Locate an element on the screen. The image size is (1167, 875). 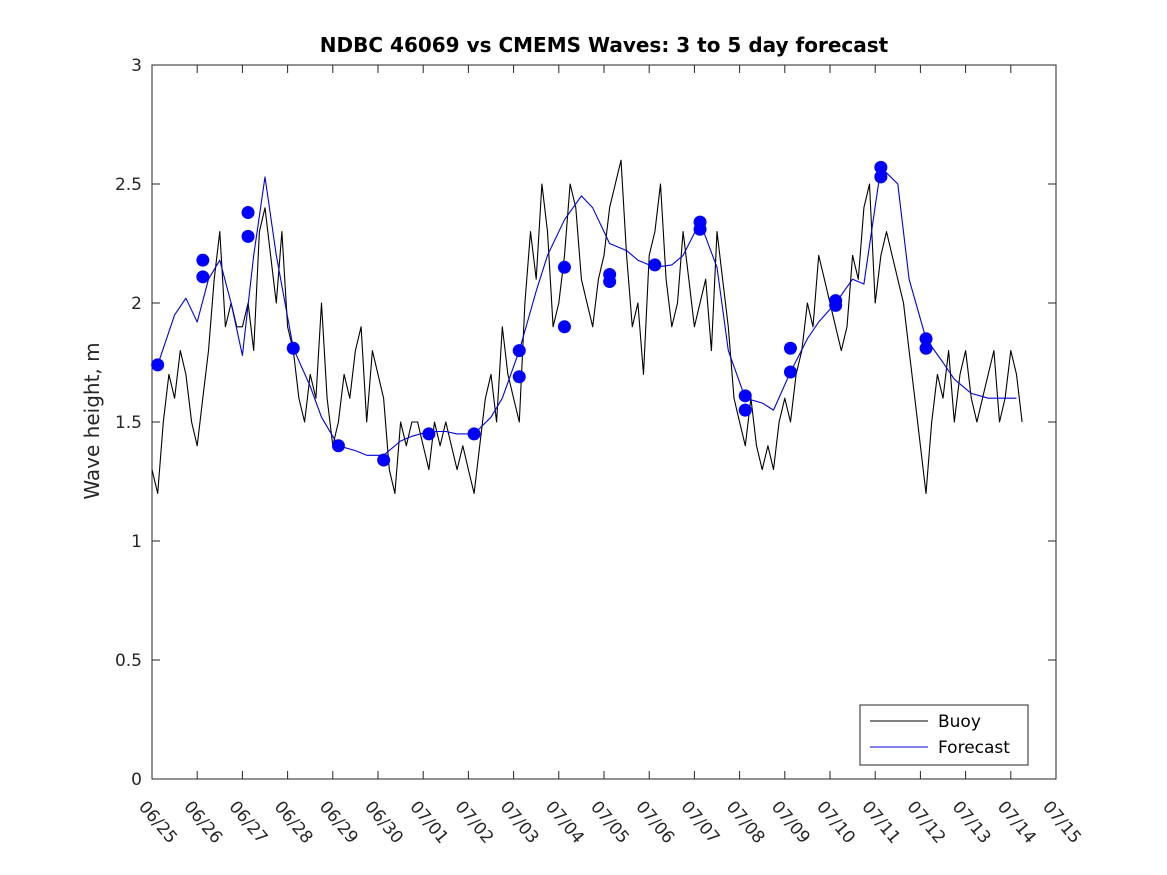
y-tick-label: 2 is located at coordinates (136, 304).